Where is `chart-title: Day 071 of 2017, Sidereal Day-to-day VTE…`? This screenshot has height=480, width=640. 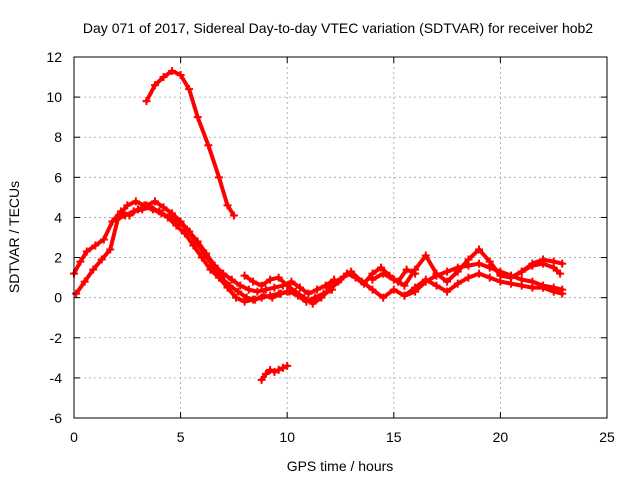 chart-title: Day 071 of 2017, Sidereal Day-to-day VTE… is located at coordinates (338, 28).